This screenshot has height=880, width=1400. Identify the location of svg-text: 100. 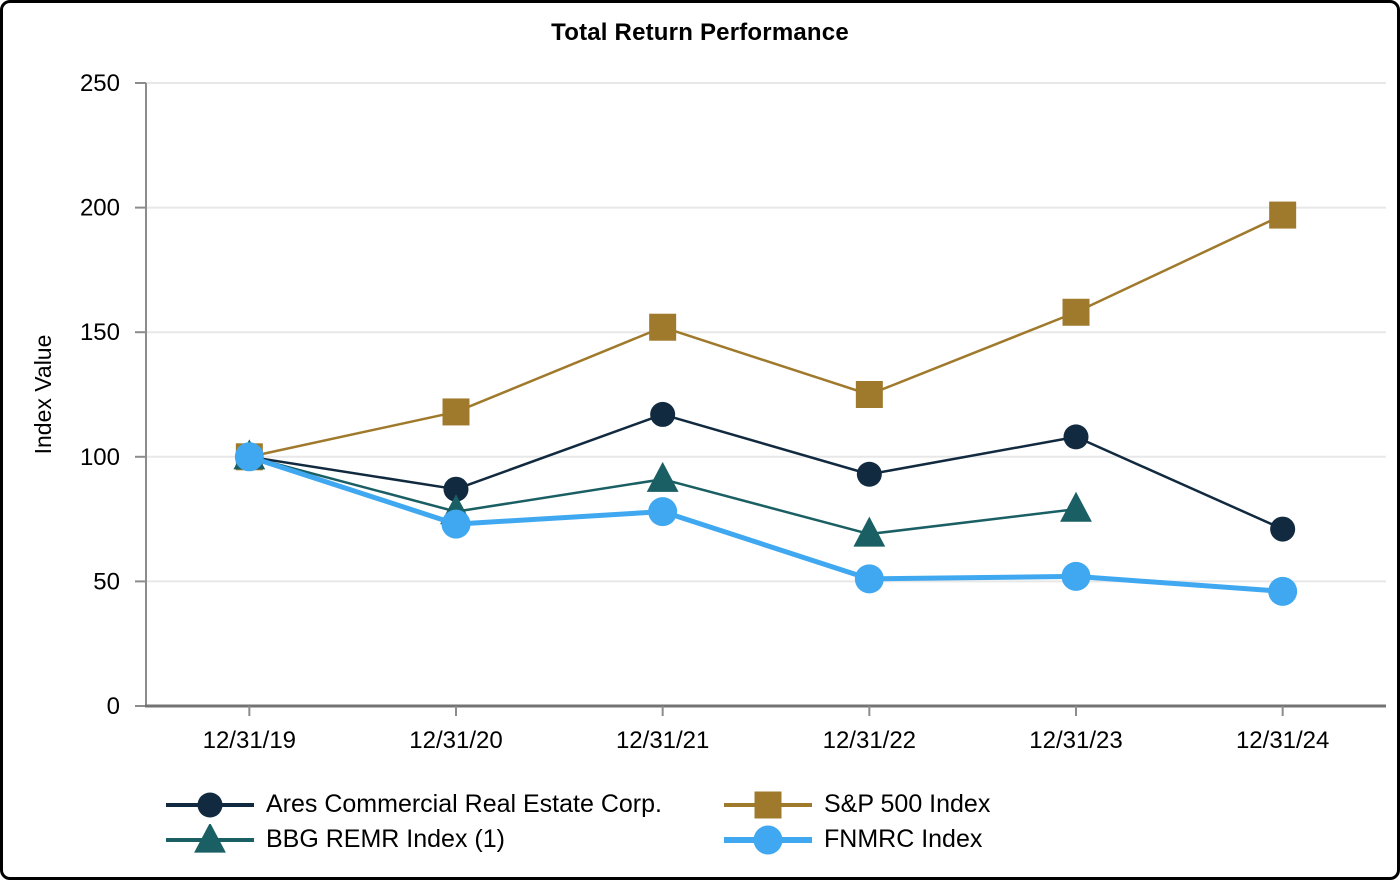
(100, 457).